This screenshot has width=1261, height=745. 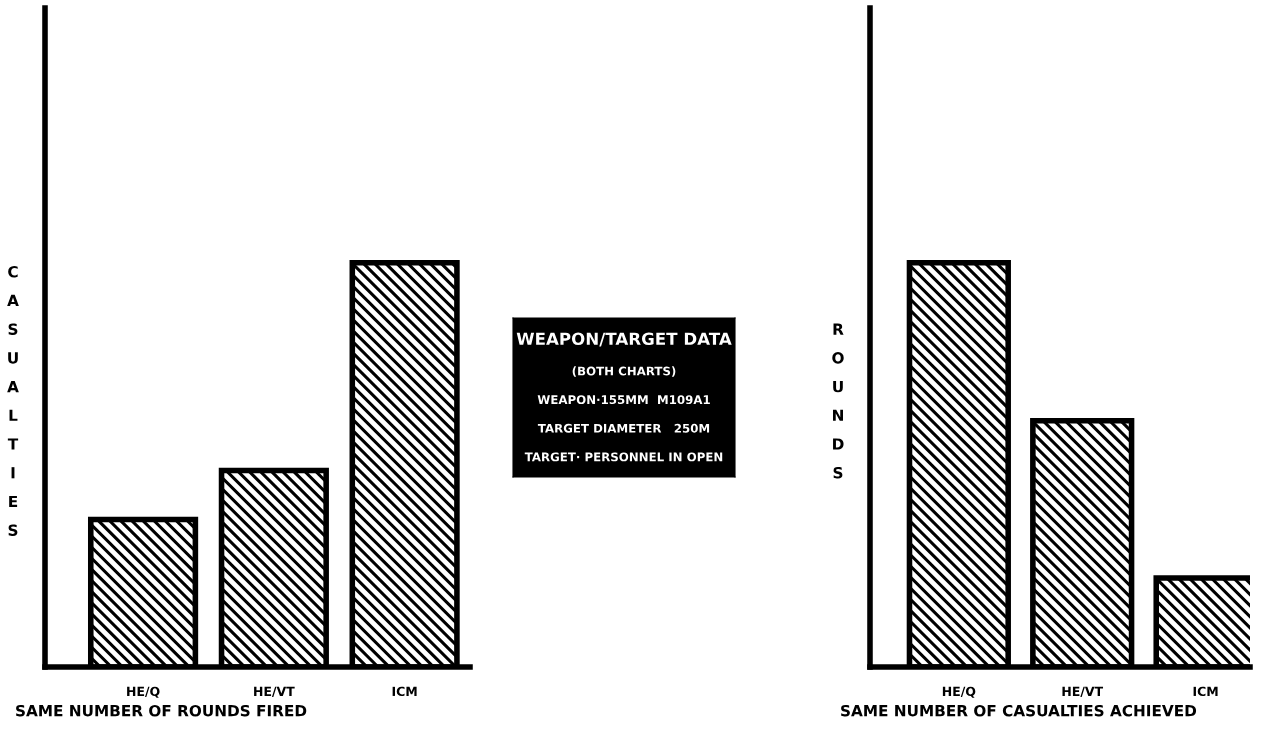 I want to click on x-axis-title: SAME NUMBER OF ROUNDS FIRED, so click(x=161, y=710).